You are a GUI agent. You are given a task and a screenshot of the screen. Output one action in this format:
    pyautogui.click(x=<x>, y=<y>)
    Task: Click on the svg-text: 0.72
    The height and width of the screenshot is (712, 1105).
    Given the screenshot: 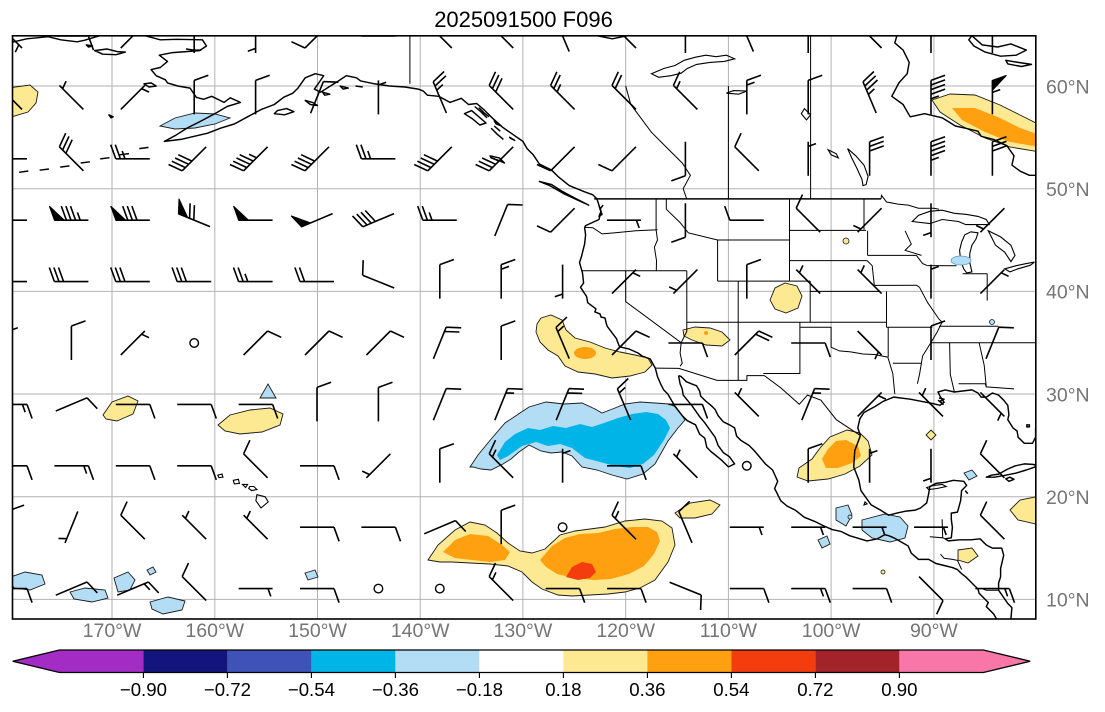 What is the action you would take?
    pyautogui.click(x=815, y=689)
    